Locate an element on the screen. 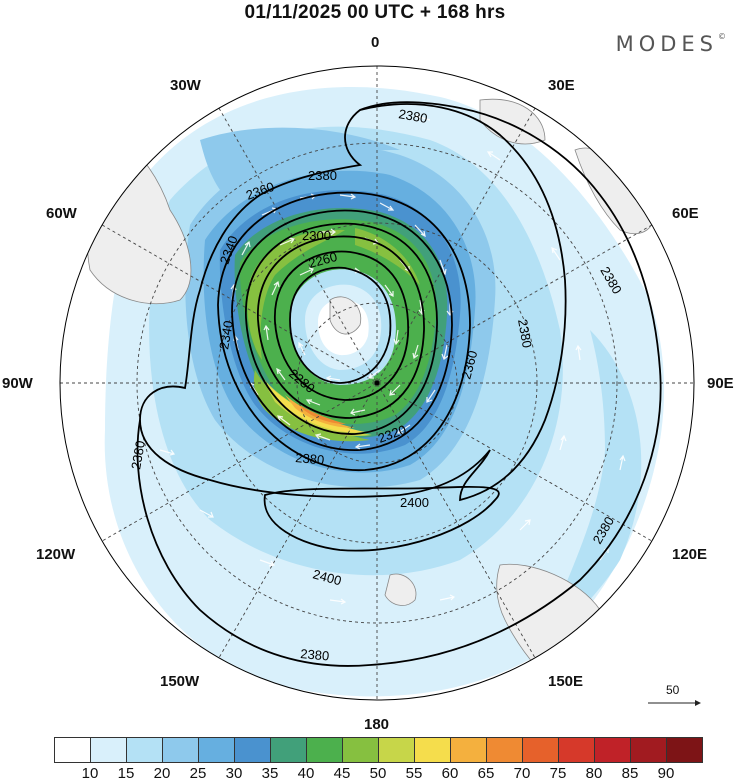  label-2360-b: 2360 is located at coordinates (469, 365).